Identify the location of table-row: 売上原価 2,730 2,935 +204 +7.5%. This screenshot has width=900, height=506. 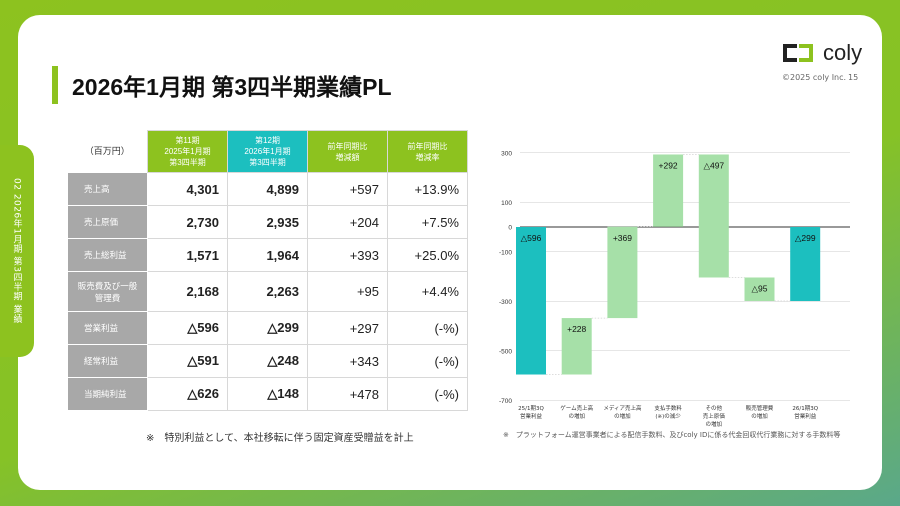
(267, 222).